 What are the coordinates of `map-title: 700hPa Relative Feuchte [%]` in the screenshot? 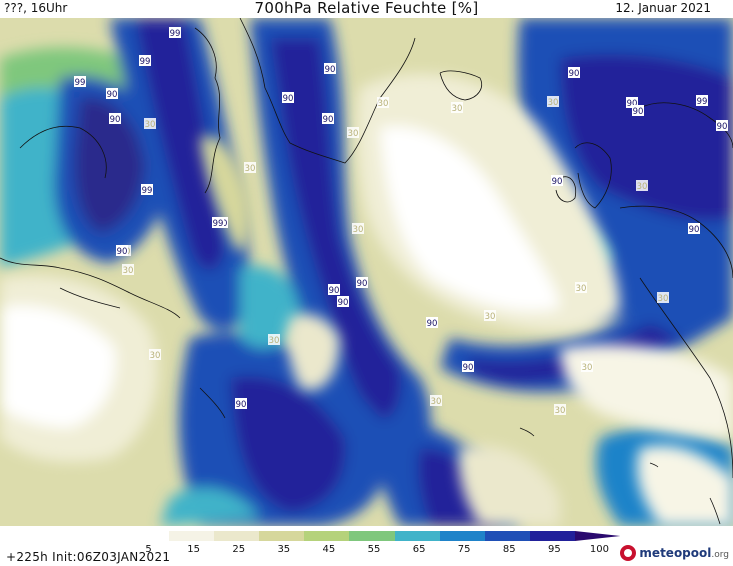 It's located at (366, 8).